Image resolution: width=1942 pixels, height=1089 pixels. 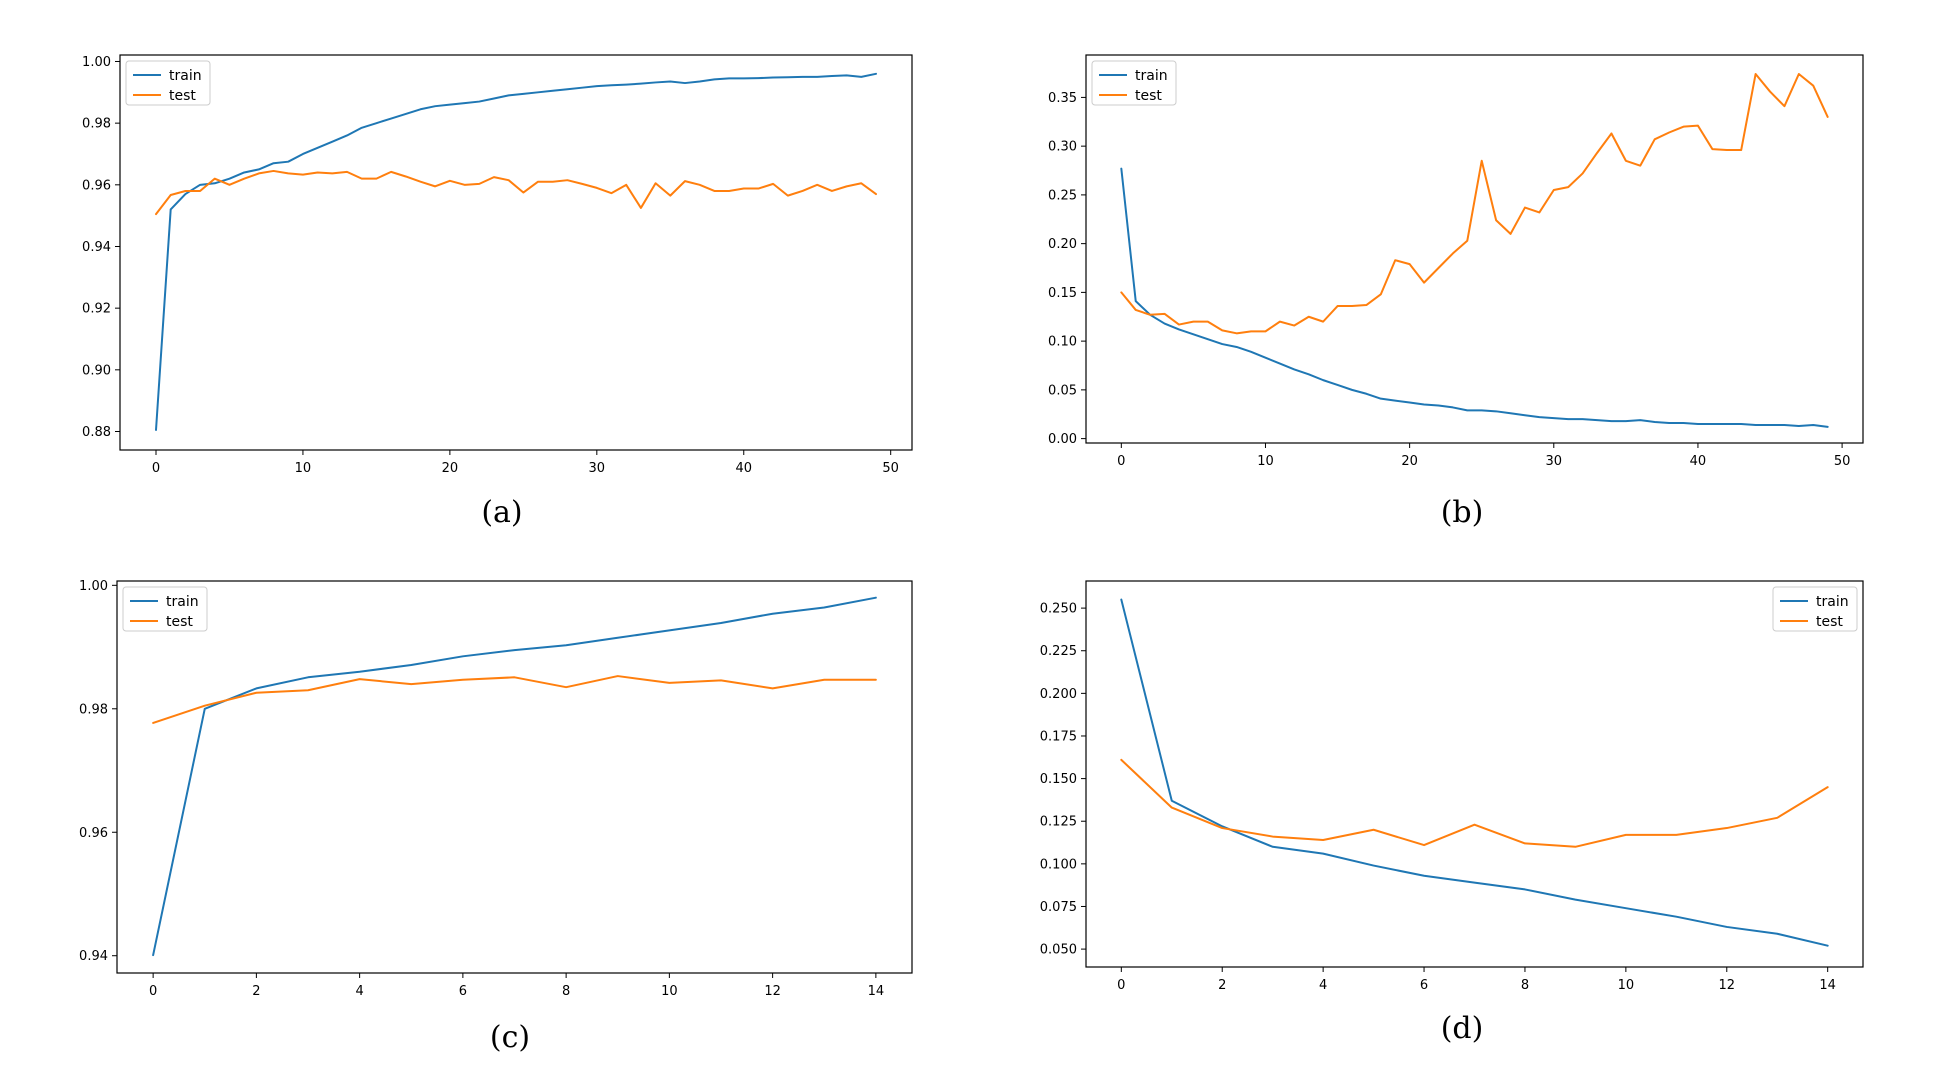 What do you see at coordinates (1058, 694) in the screenshot?
I see `y-tick-label: 0.200` at bounding box center [1058, 694].